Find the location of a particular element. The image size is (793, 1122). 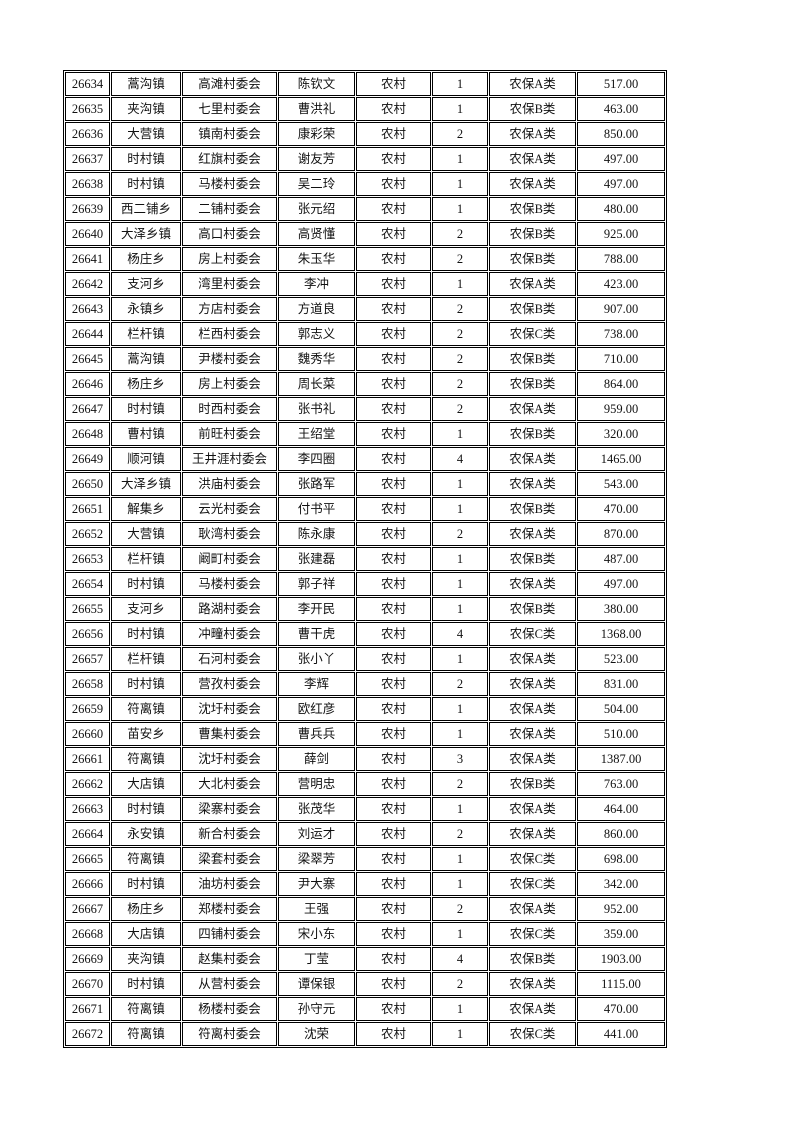

table-row: 26641 杨庄乡 房上村委会 朱玉华 农村 2 农保B类 788.00 is located at coordinates (365, 259).